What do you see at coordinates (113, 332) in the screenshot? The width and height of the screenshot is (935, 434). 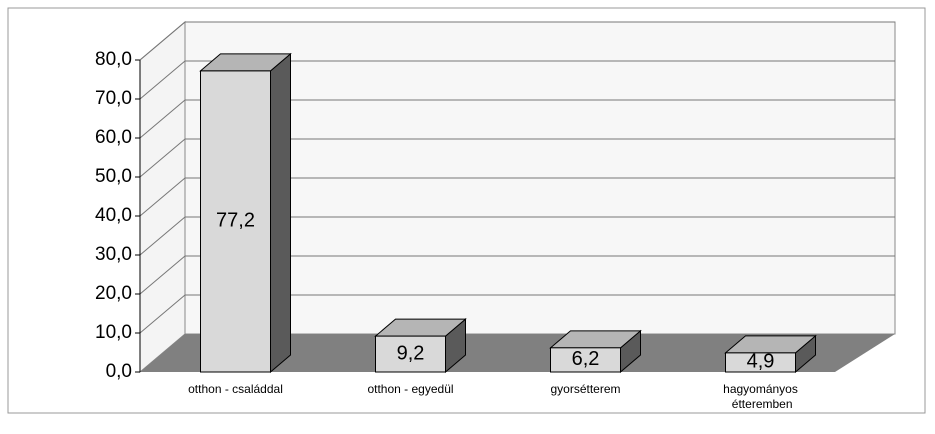 I see `y-tick-label: 10,0` at bounding box center [113, 332].